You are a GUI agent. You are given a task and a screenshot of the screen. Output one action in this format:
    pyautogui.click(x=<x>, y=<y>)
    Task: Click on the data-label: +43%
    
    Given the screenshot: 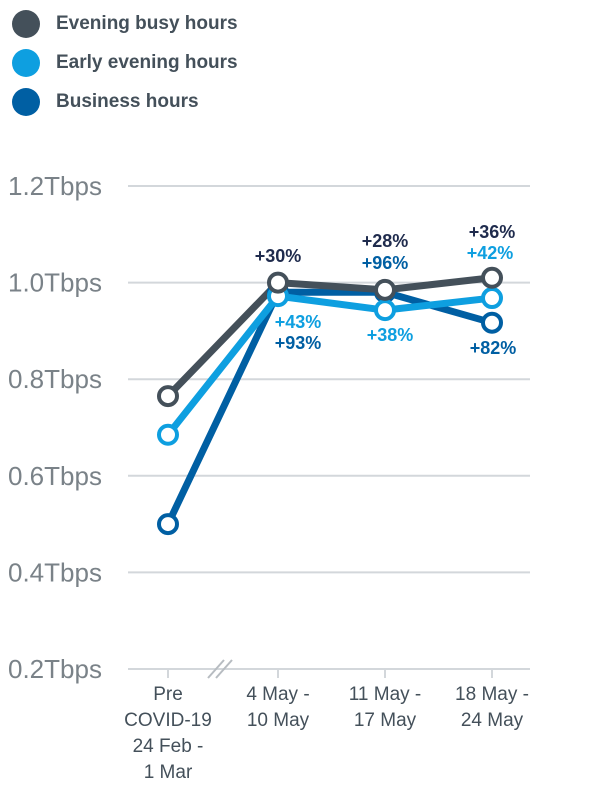 What is the action you would take?
    pyautogui.click(x=298, y=322)
    